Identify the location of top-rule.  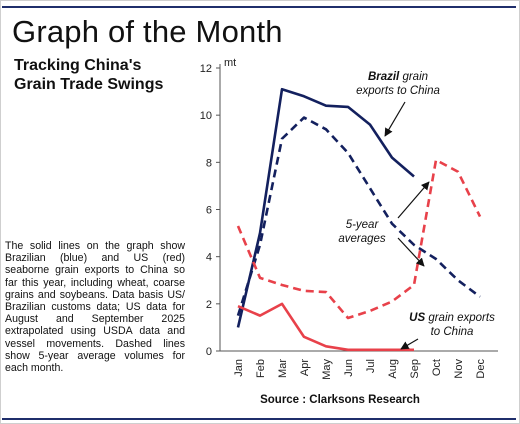
(259, 7).